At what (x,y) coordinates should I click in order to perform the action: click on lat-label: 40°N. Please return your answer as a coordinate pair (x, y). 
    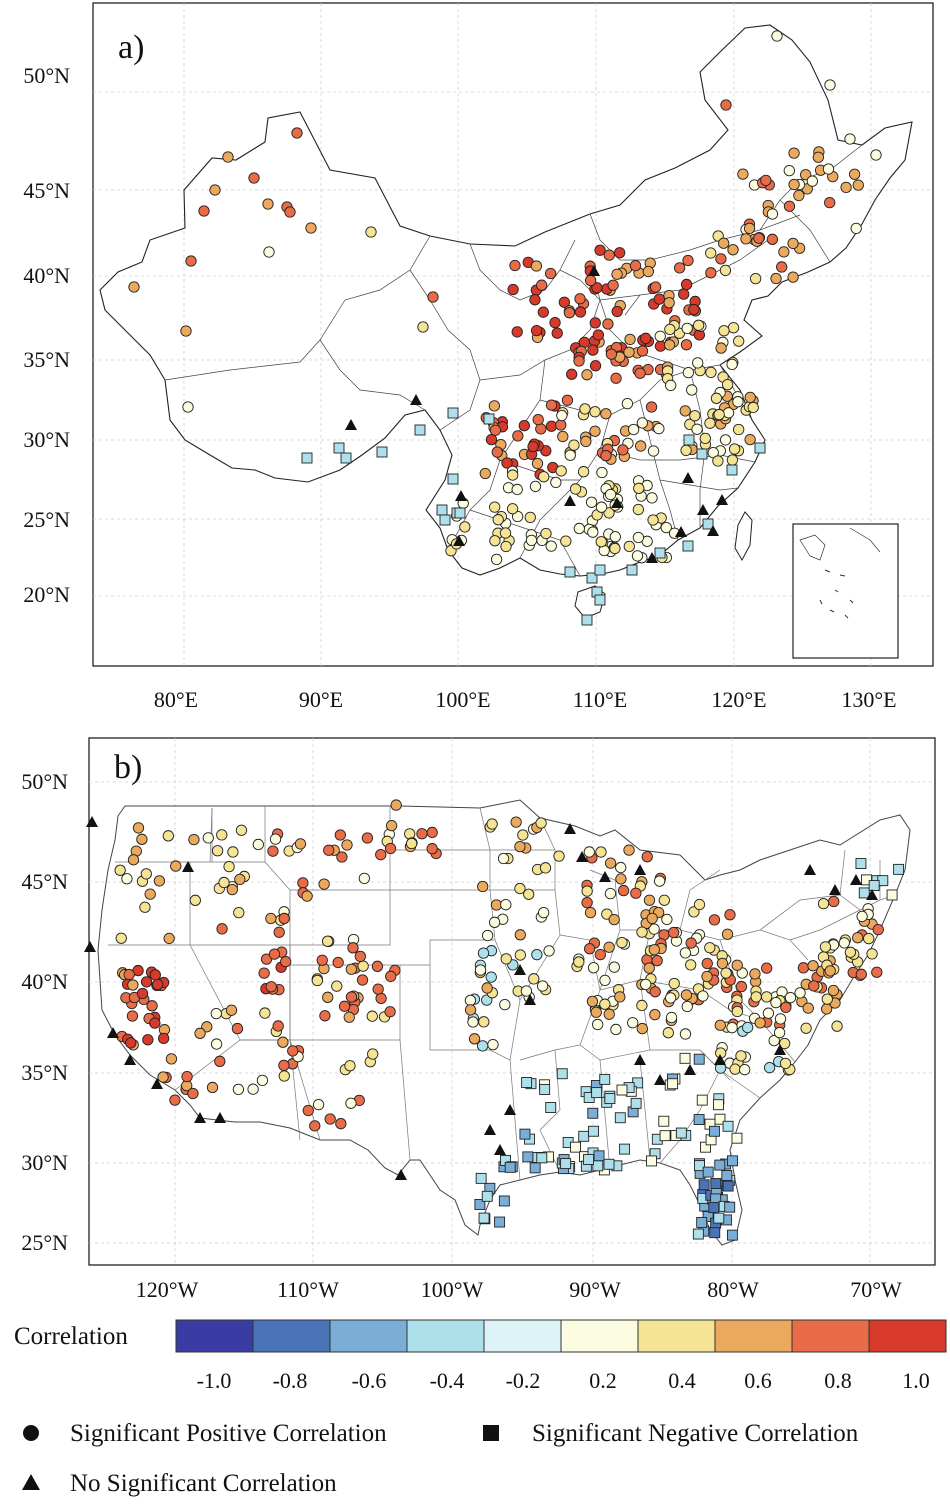
    Looking at the image, I should click on (44, 981).